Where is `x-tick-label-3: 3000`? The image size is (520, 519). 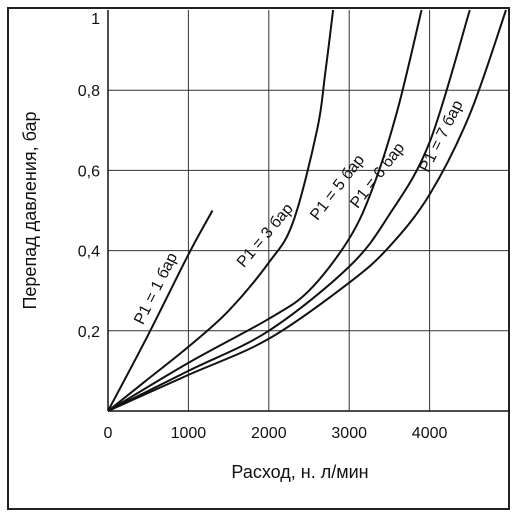 x-tick-label-3: 3000 is located at coordinates (349, 433).